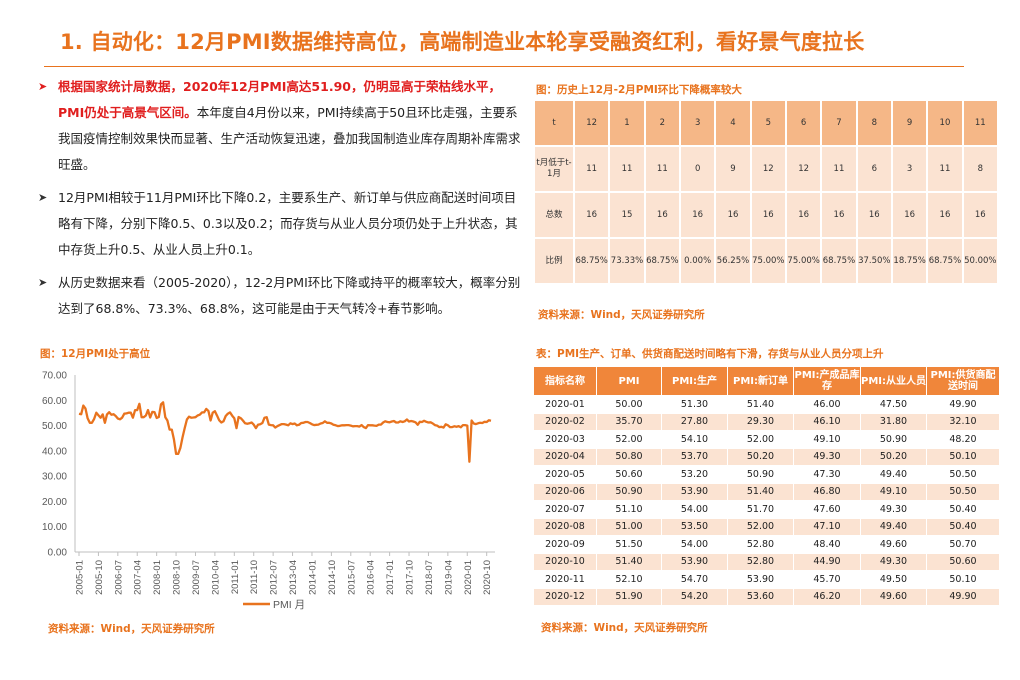  I want to click on table1-header-row: t 12 1 2 3 4 5 6 7 8 9 10 11, so click(766, 123).